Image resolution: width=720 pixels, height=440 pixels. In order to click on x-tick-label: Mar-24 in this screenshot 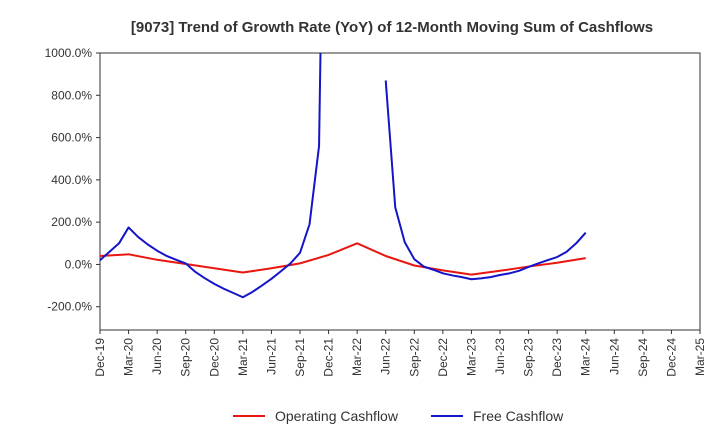, I will do `click(586, 357)`.